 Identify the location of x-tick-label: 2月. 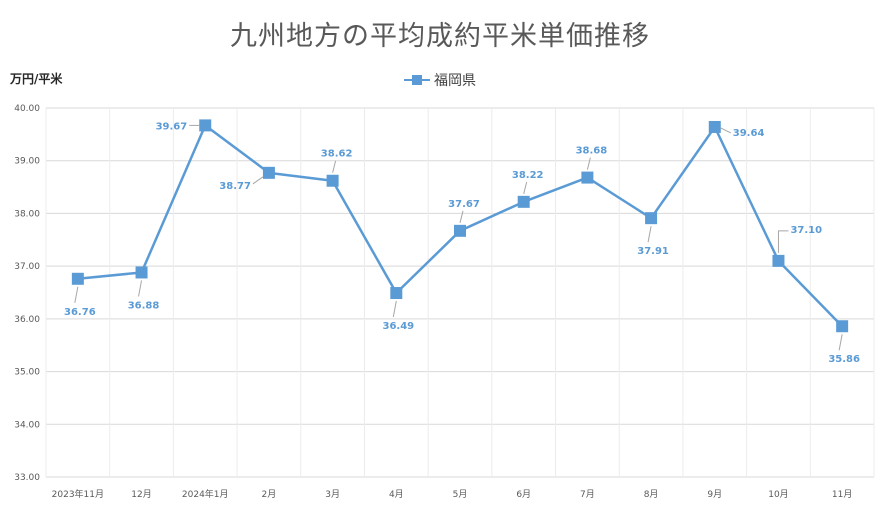
(269, 494).